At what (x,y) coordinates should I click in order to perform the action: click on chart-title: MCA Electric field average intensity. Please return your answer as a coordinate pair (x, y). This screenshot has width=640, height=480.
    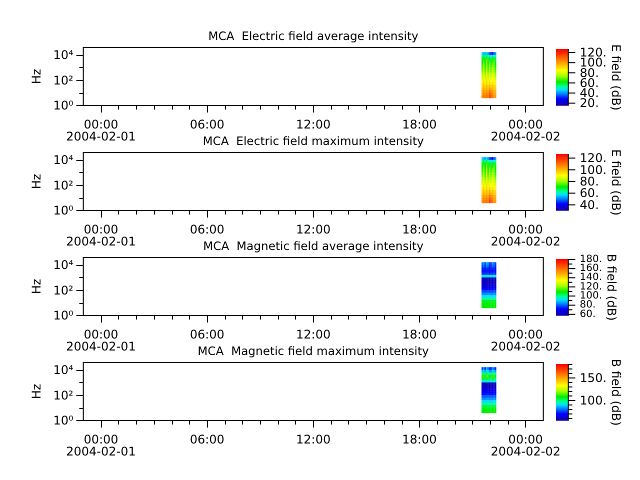
    Looking at the image, I should click on (313, 36).